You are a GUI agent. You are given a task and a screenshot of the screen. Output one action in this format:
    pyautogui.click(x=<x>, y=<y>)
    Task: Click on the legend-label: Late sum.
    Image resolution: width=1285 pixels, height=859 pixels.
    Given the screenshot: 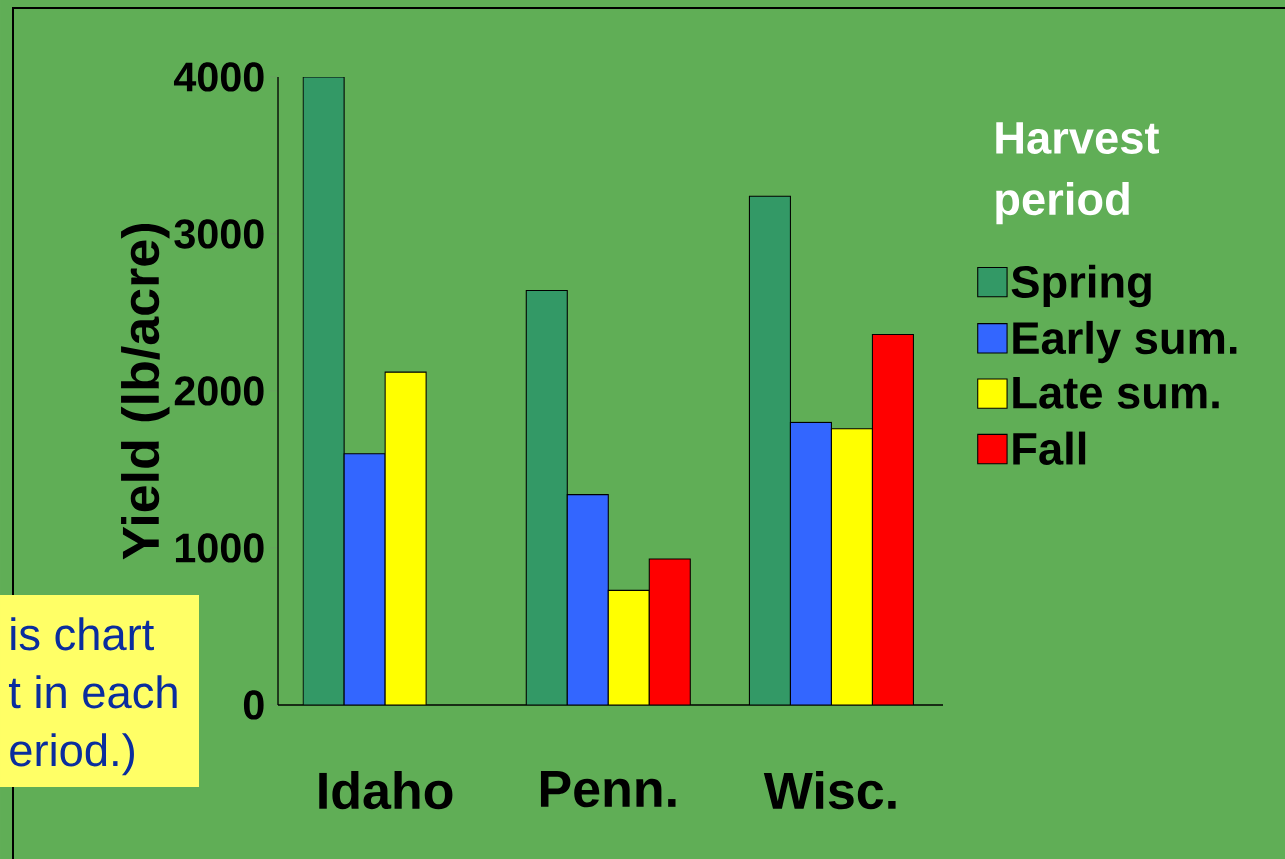 What is the action you would take?
    pyautogui.click(x=1116, y=393)
    